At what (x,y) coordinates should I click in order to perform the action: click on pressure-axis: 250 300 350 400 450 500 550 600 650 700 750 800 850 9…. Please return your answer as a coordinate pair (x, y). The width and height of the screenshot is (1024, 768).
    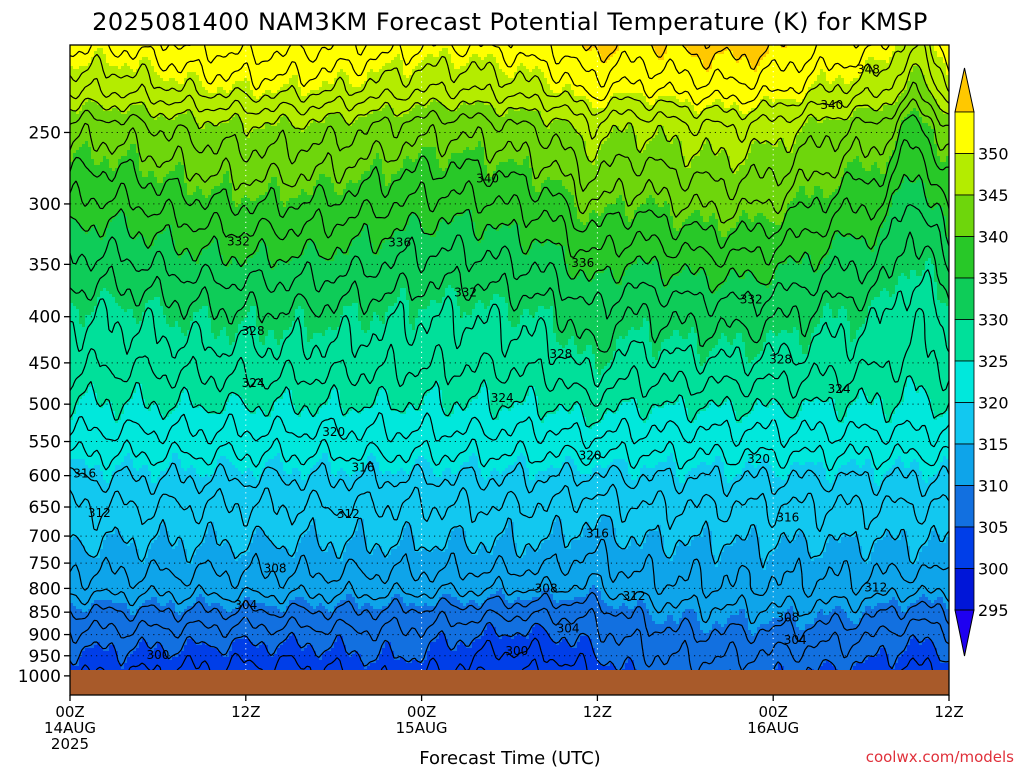
    Looking at the image, I should click on (44, 405).